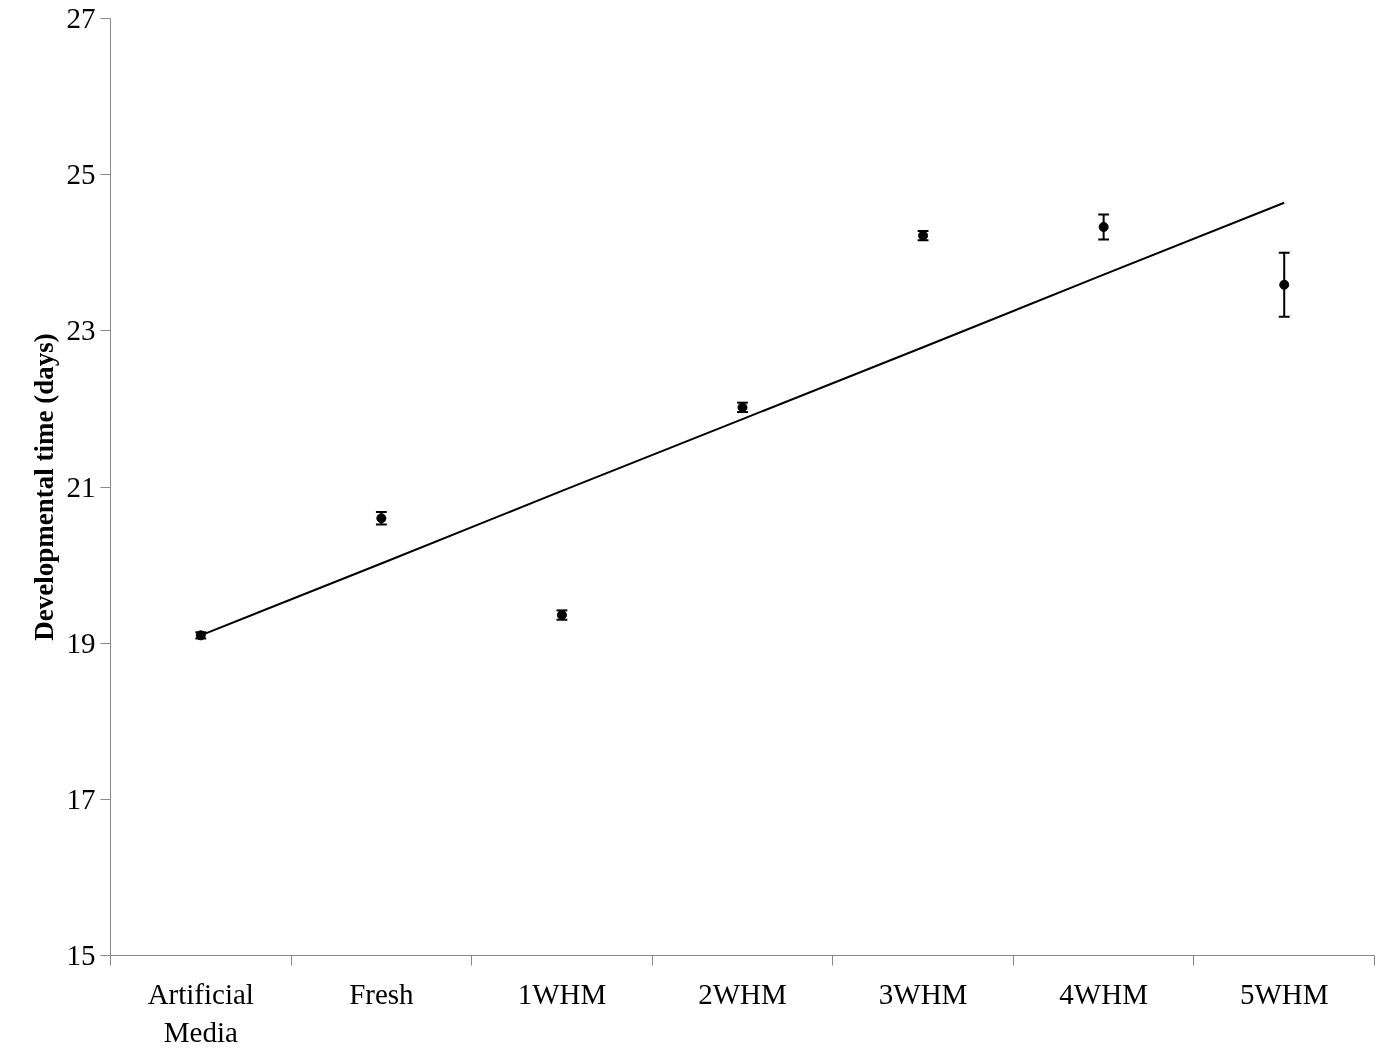 The width and height of the screenshot is (1384, 1050). What do you see at coordinates (81, 330) in the screenshot?
I see `y-tick-label: 23` at bounding box center [81, 330].